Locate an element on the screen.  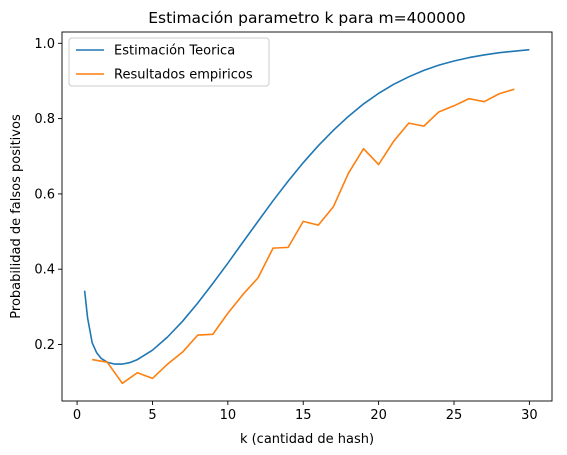
x-tick-label: 0 is located at coordinates (77, 415).